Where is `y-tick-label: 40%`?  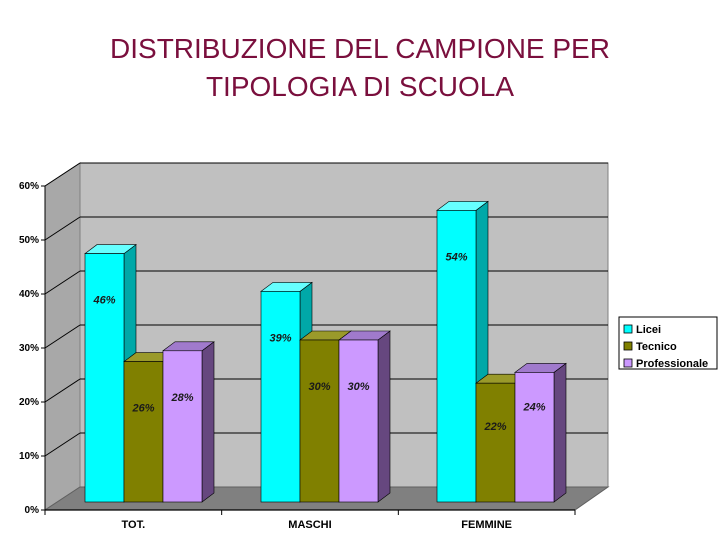 y-tick-label: 40% is located at coordinates (29, 294).